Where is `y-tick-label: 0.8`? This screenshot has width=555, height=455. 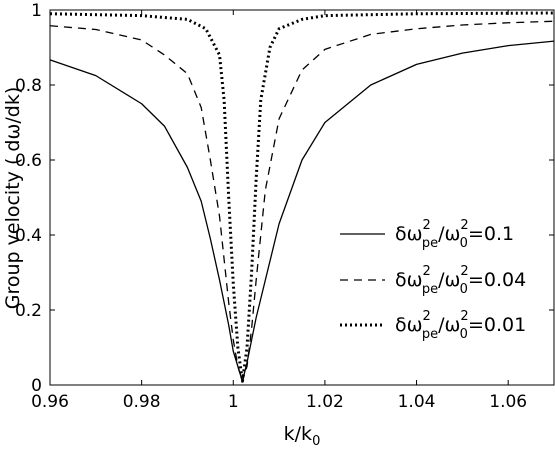
y-tick-label: 0.8 is located at coordinates (28, 86).